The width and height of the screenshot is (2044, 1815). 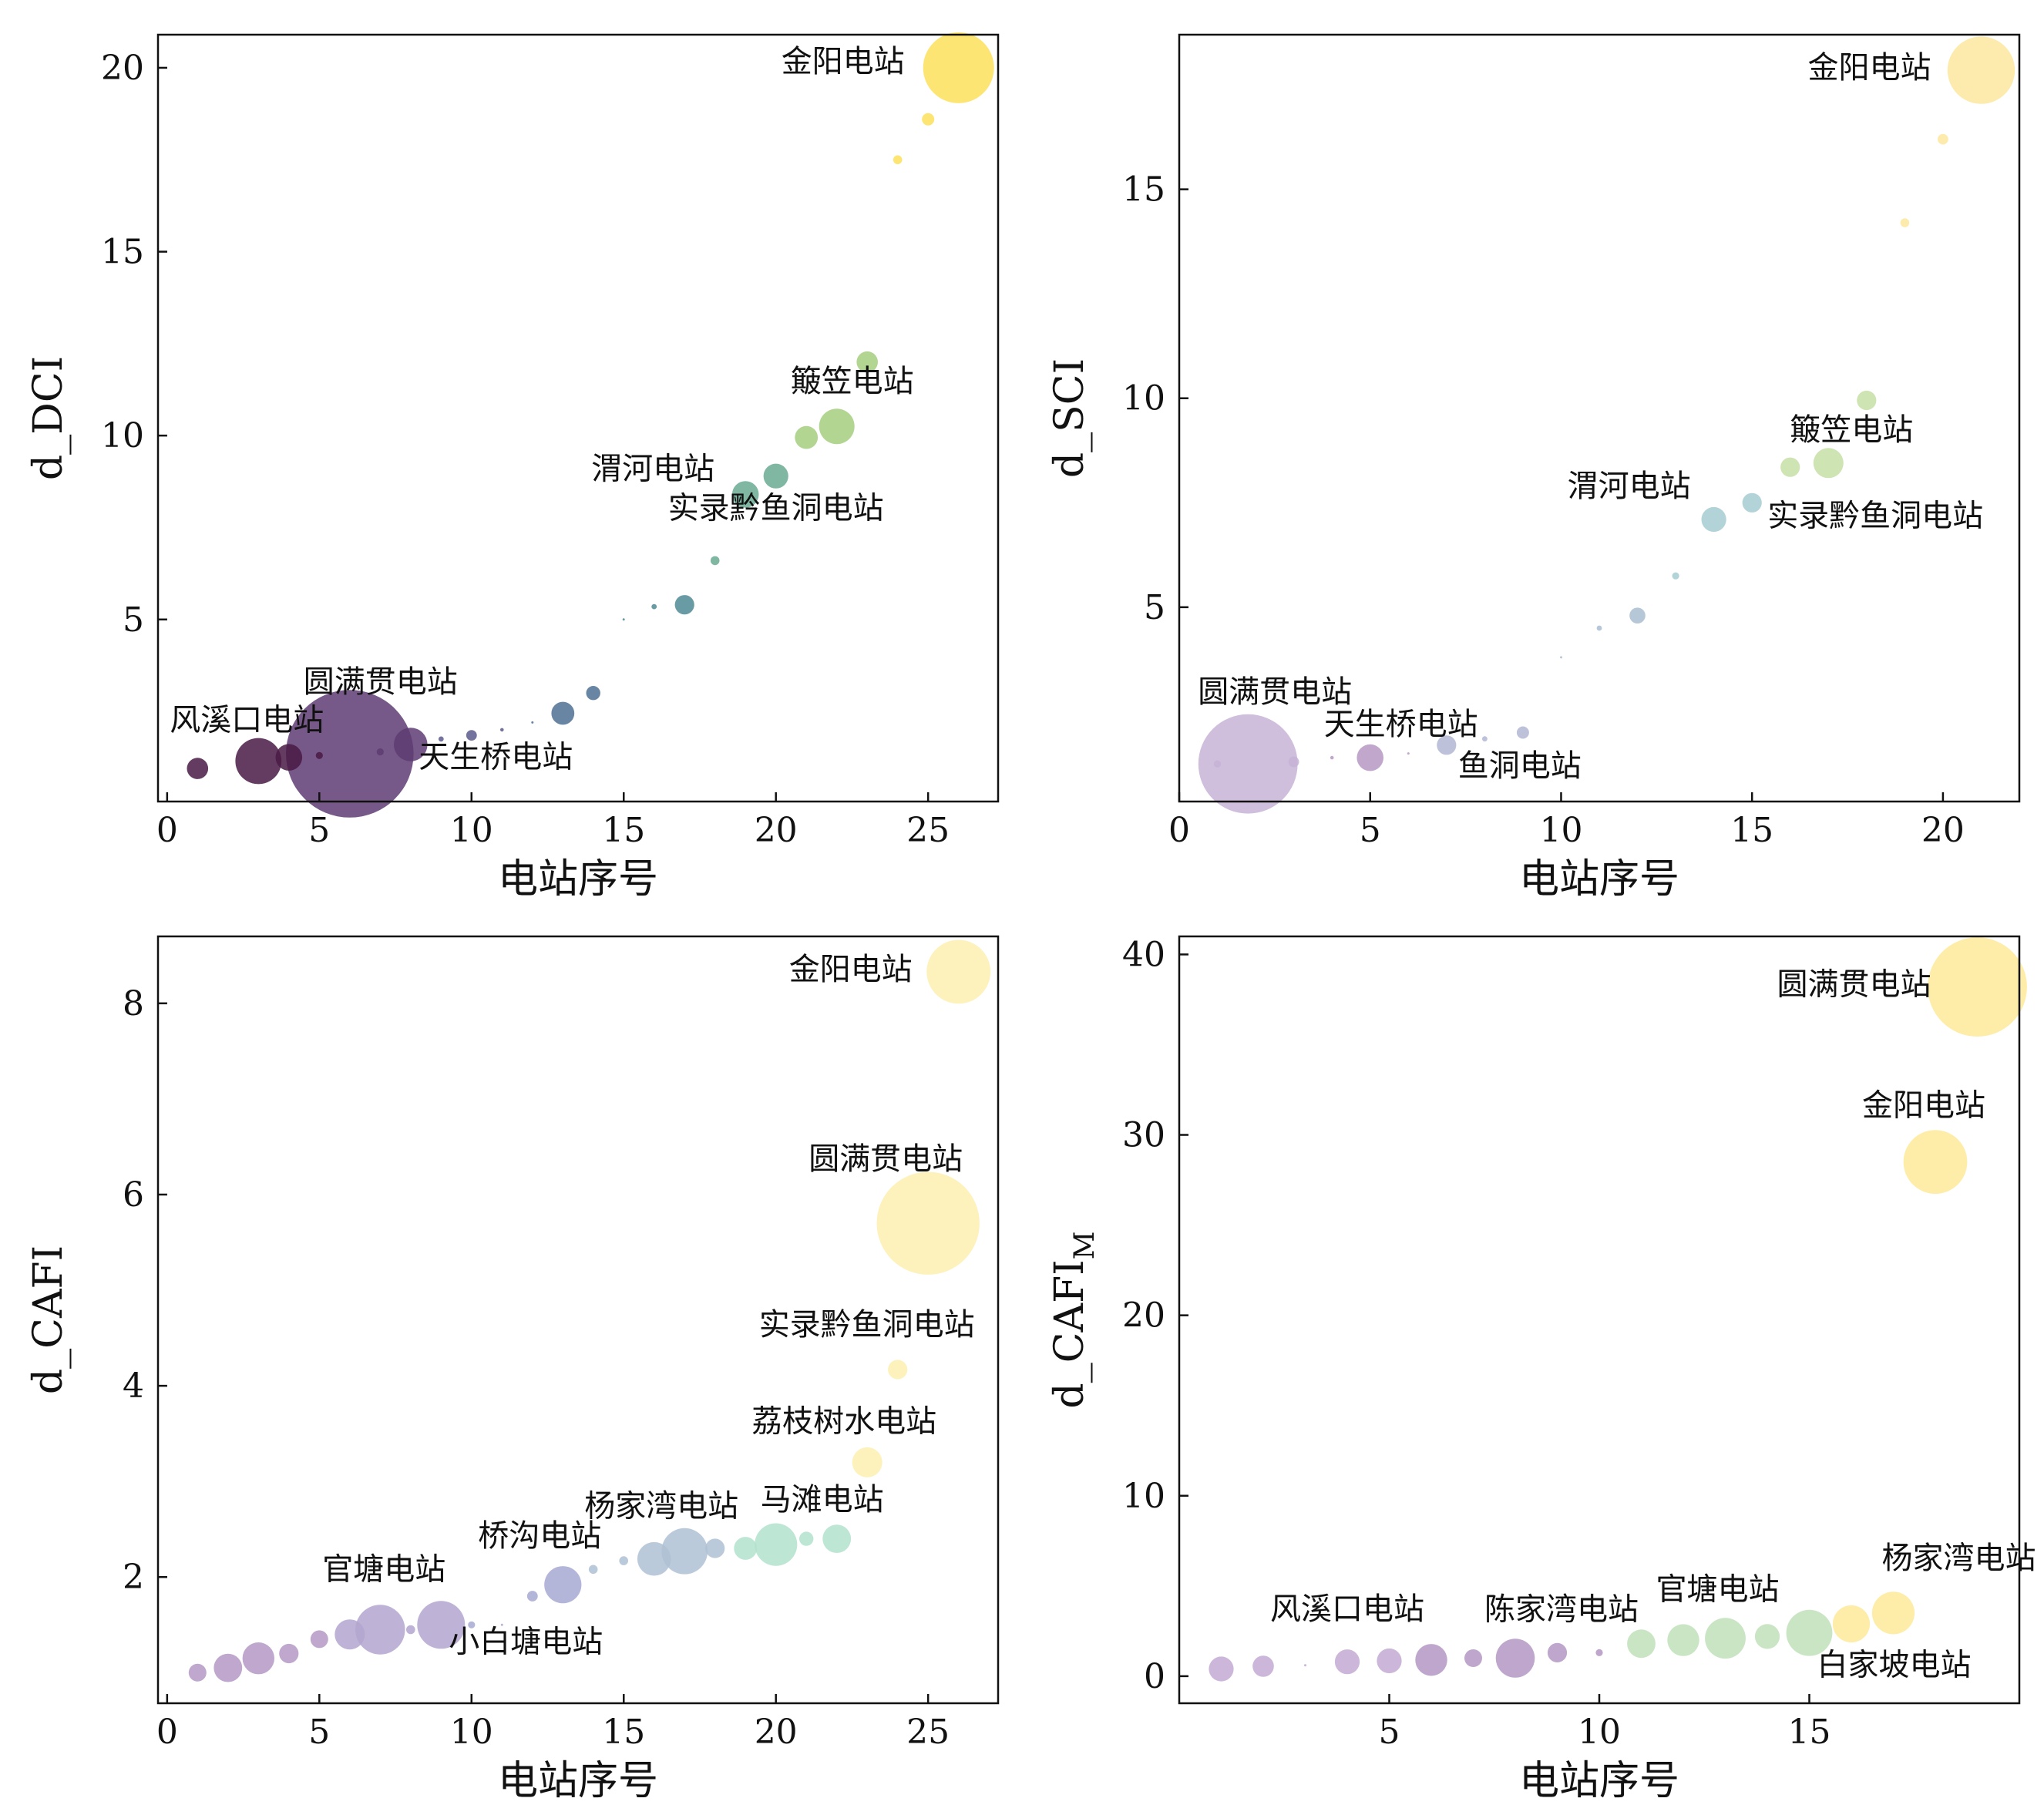 What do you see at coordinates (133, 1003) in the screenshot?
I see `y-tick-label: 8` at bounding box center [133, 1003].